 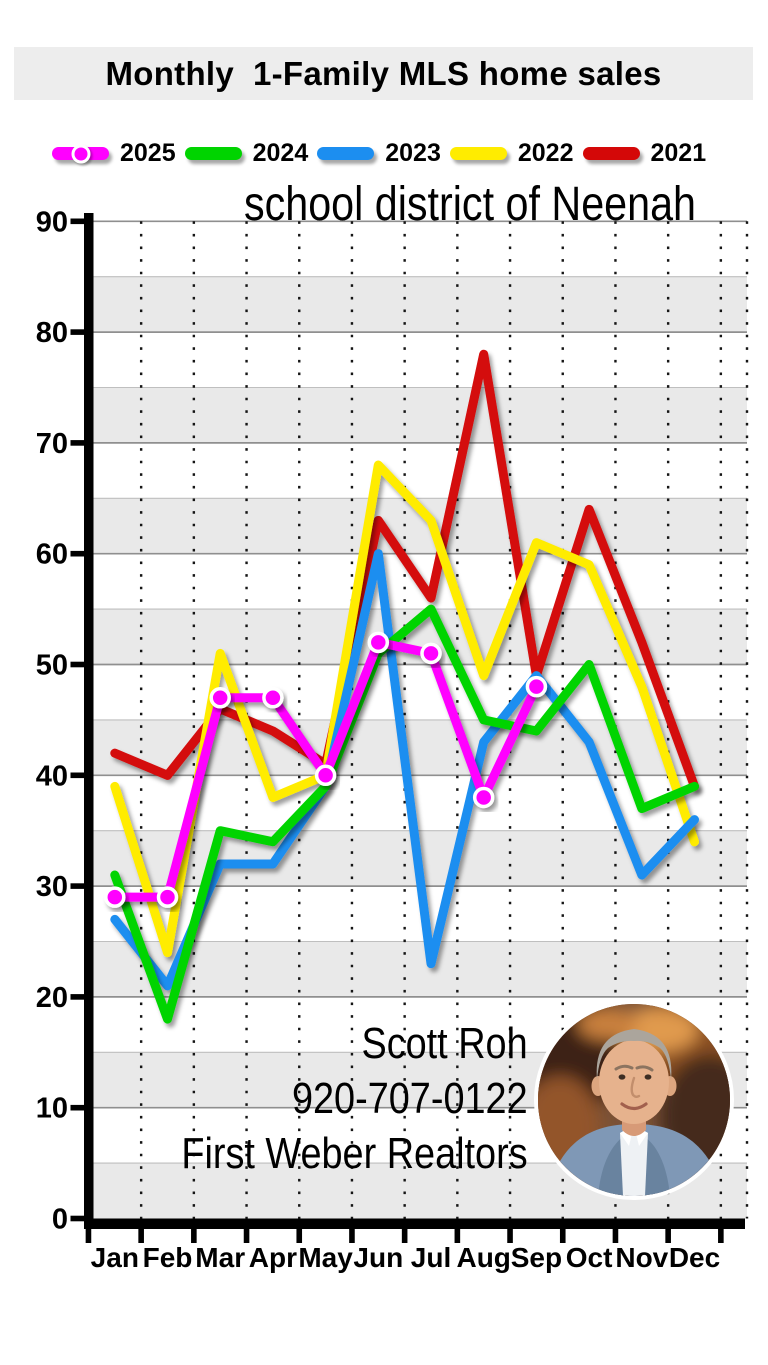 I want to click on y-axis-bar, so click(x=89, y=721).